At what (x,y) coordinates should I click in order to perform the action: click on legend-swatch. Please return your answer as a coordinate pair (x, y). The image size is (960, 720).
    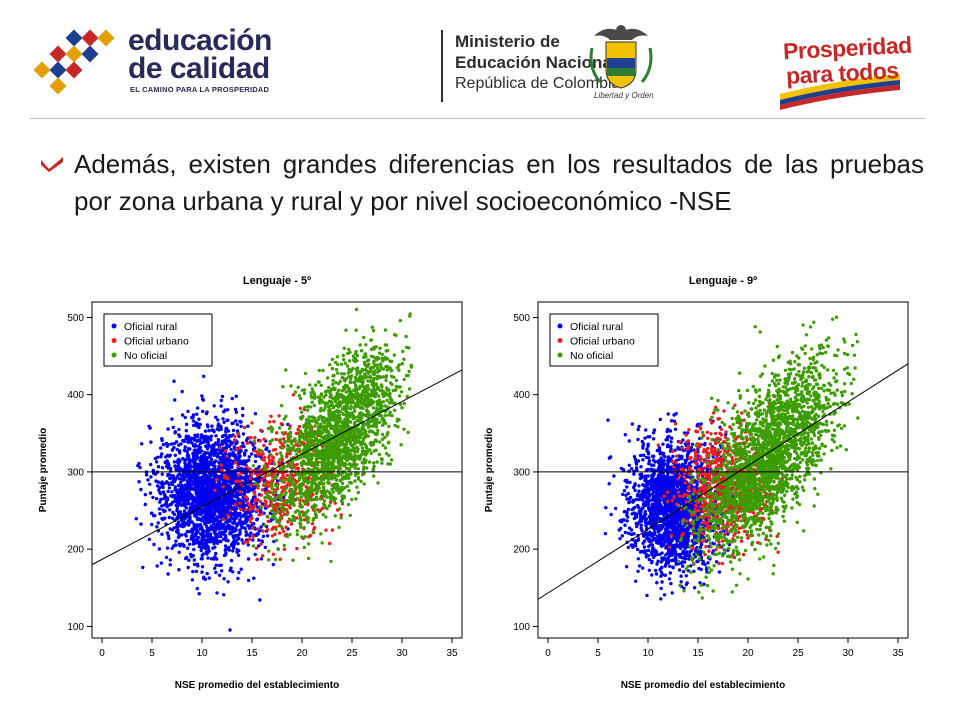
    Looking at the image, I should click on (114, 340).